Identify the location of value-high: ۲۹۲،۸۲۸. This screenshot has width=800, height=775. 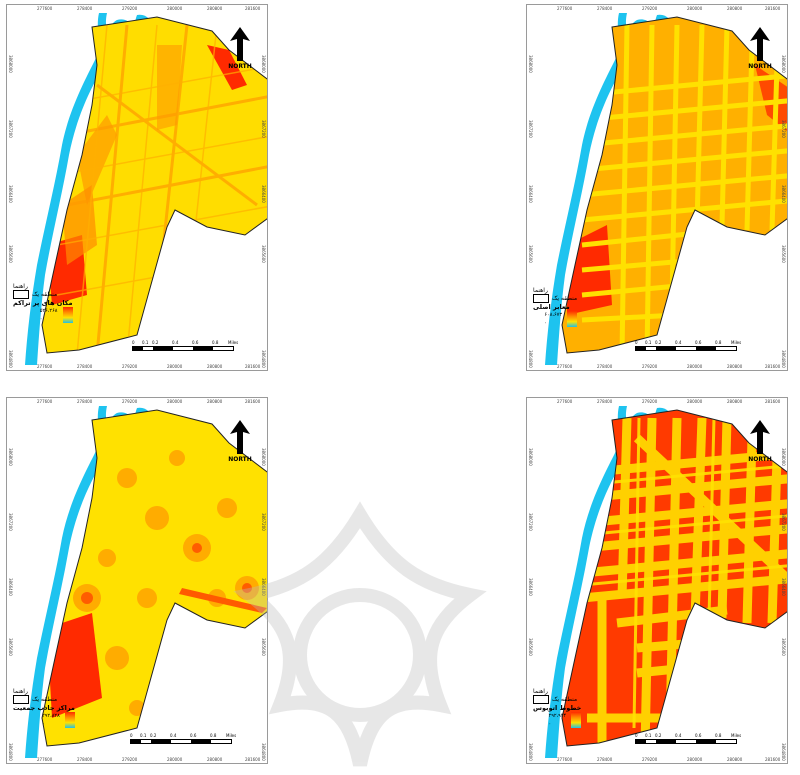
(51, 716).